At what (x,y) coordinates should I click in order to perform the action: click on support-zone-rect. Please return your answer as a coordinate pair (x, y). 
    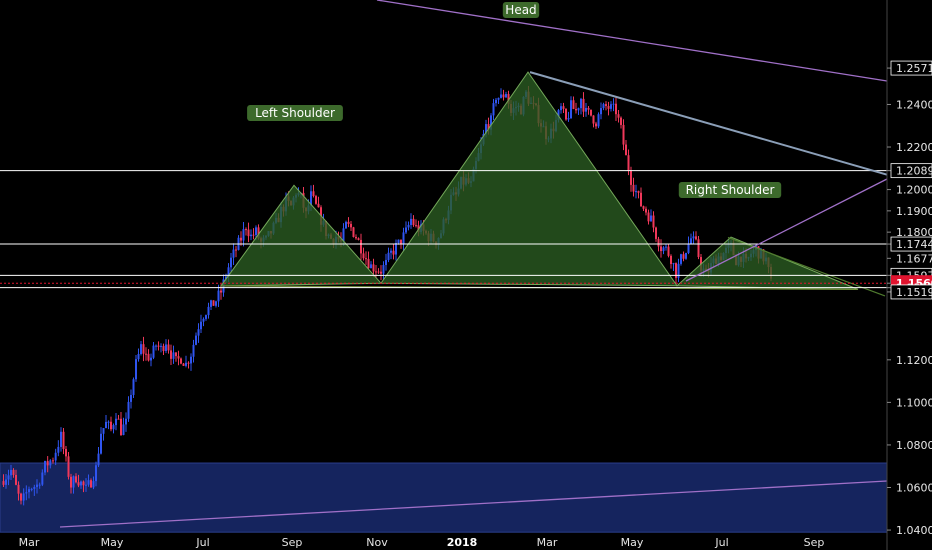
    Looking at the image, I should click on (444, 497).